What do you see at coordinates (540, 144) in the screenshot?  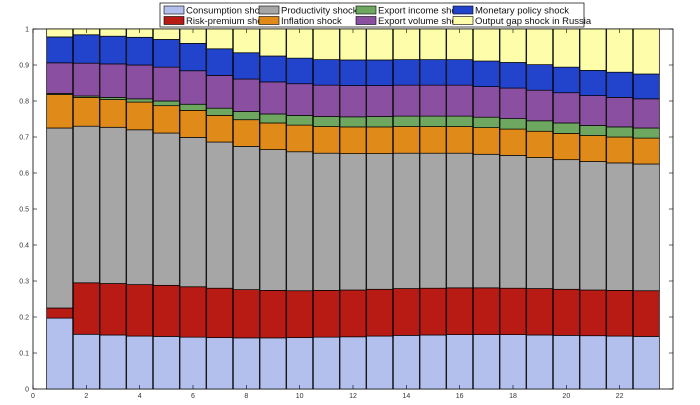 I see `bar-segment-4-x19` at bounding box center [540, 144].